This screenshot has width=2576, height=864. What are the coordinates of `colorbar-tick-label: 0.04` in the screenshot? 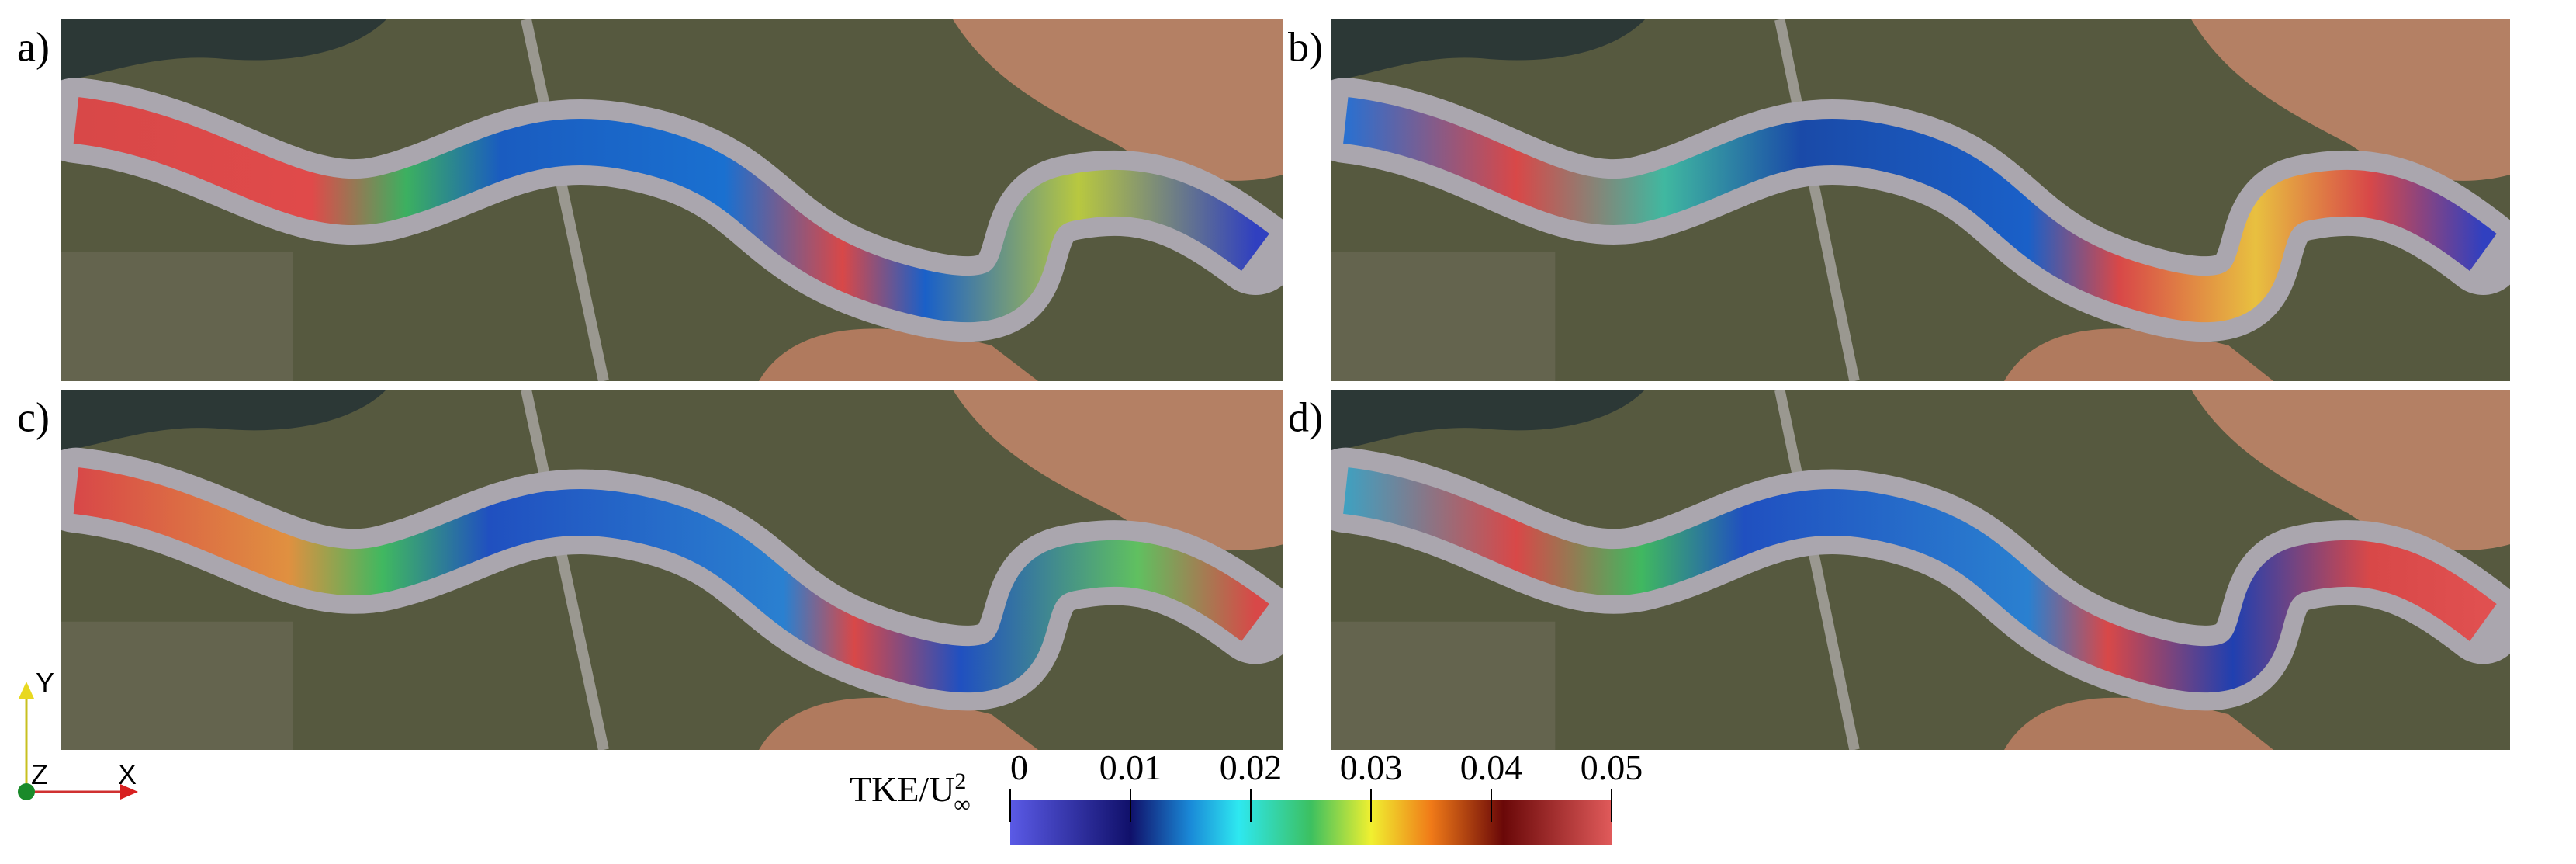 It's located at (1491, 767).